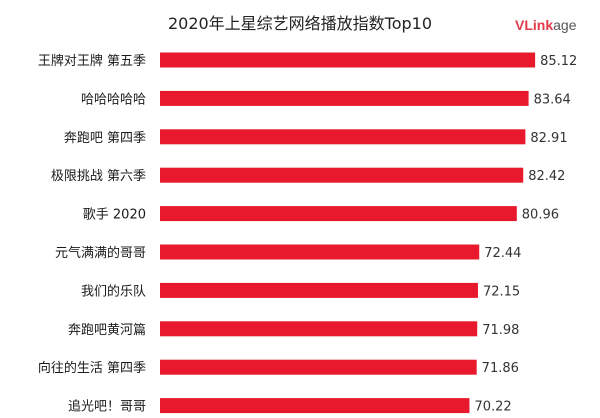 This screenshot has width=600, height=418. What do you see at coordinates (502, 253) in the screenshot?
I see `value-label: 72.44` at bounding box center [502, 253].